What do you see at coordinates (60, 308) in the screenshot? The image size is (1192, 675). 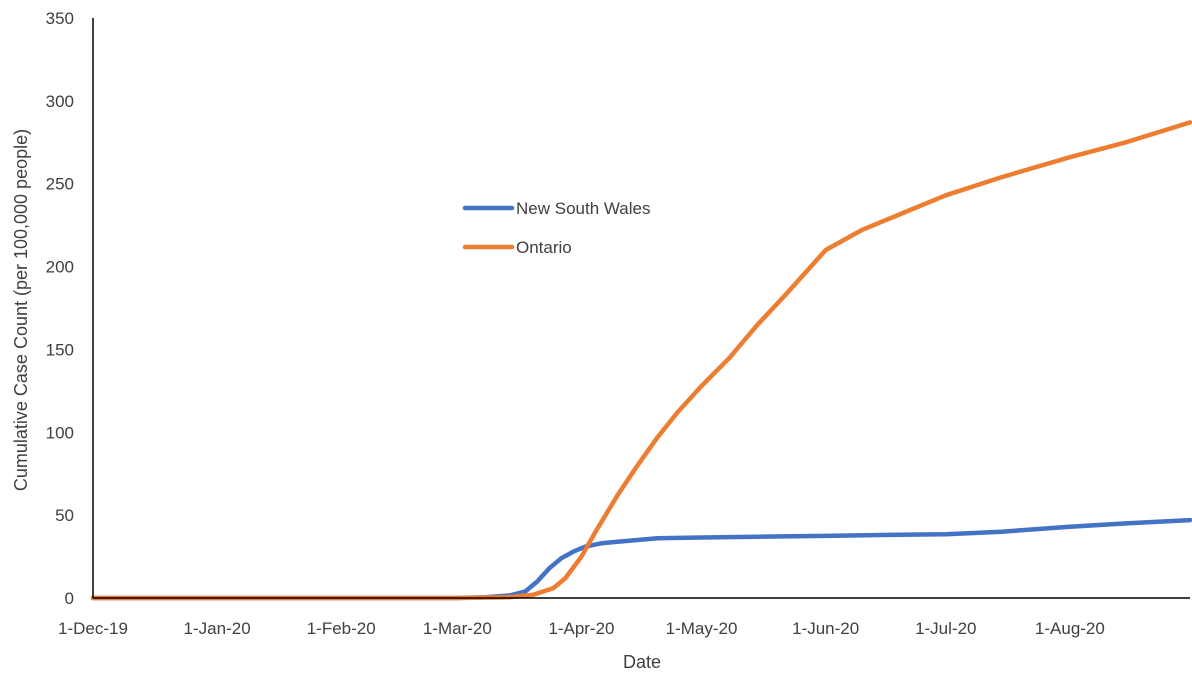 I see `y-tick-labels: 0 50 100 150 200 250 300 350` at bounding box center [60, 308].